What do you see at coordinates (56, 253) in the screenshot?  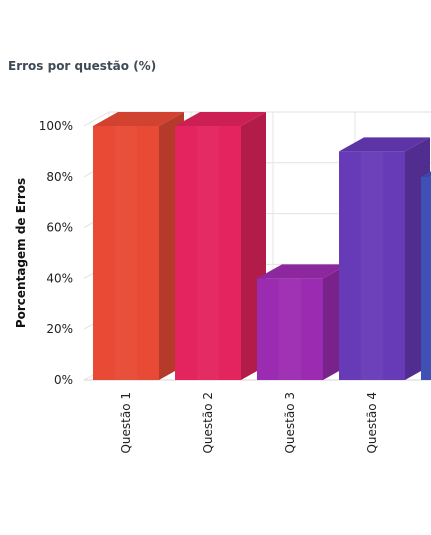 I see `y-axis-ticks: 0% 20% 40% 60% 80% 100%` at bounding box center [56, 253].